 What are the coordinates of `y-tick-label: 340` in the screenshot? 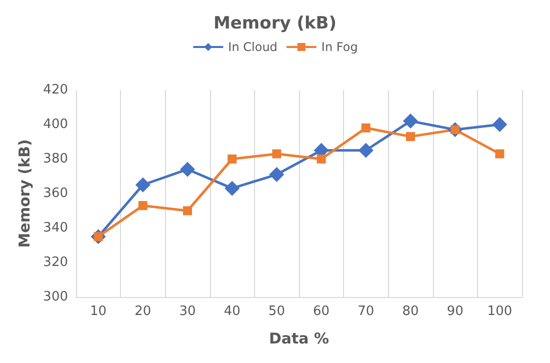 It's located at (55, 228).